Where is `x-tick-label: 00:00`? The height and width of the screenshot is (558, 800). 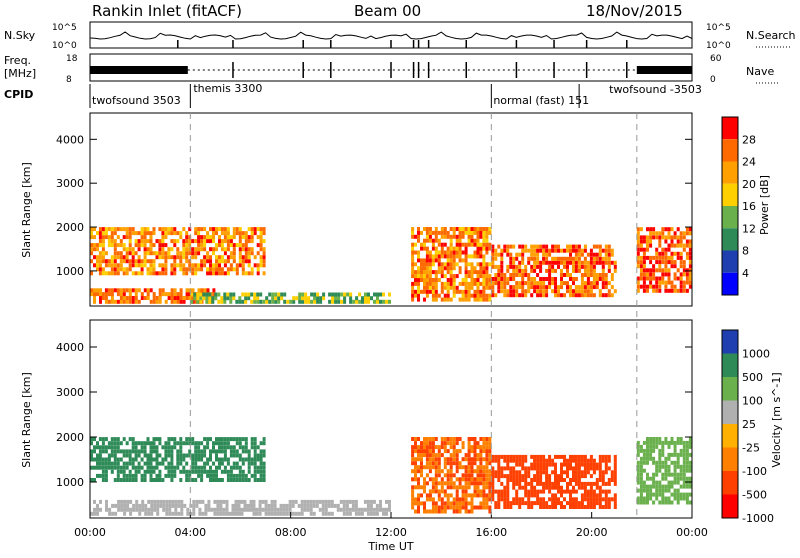 x-tick-label: 00:00 is located at coordinates (692, 532).